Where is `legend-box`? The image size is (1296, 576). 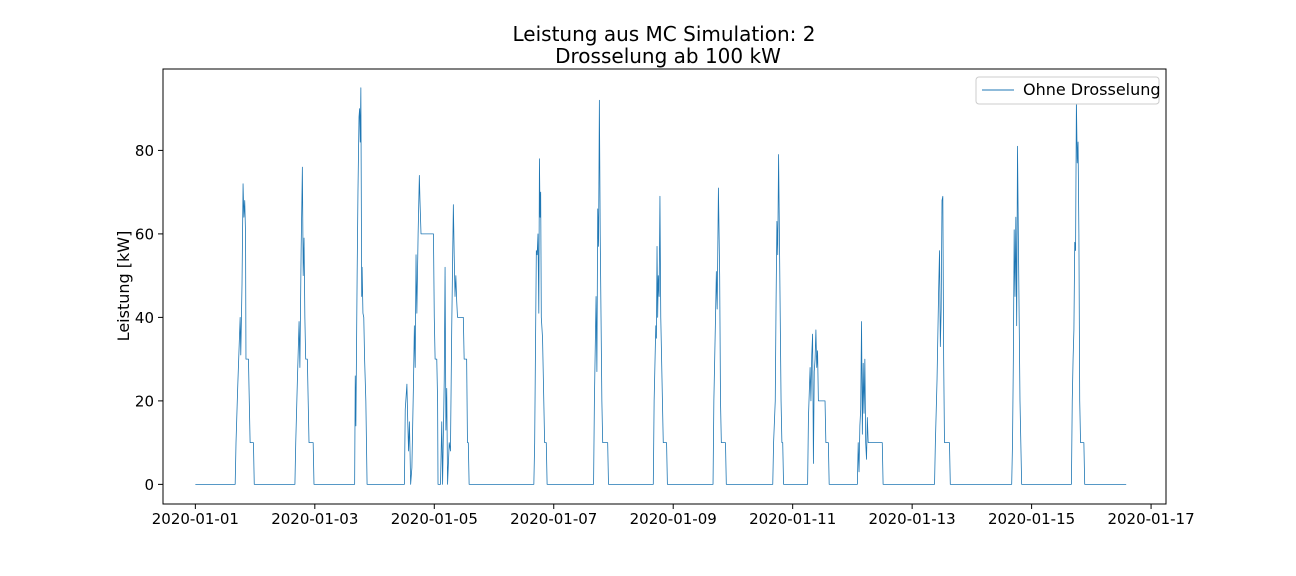 legend-box is located at coordinates (1067, 90).